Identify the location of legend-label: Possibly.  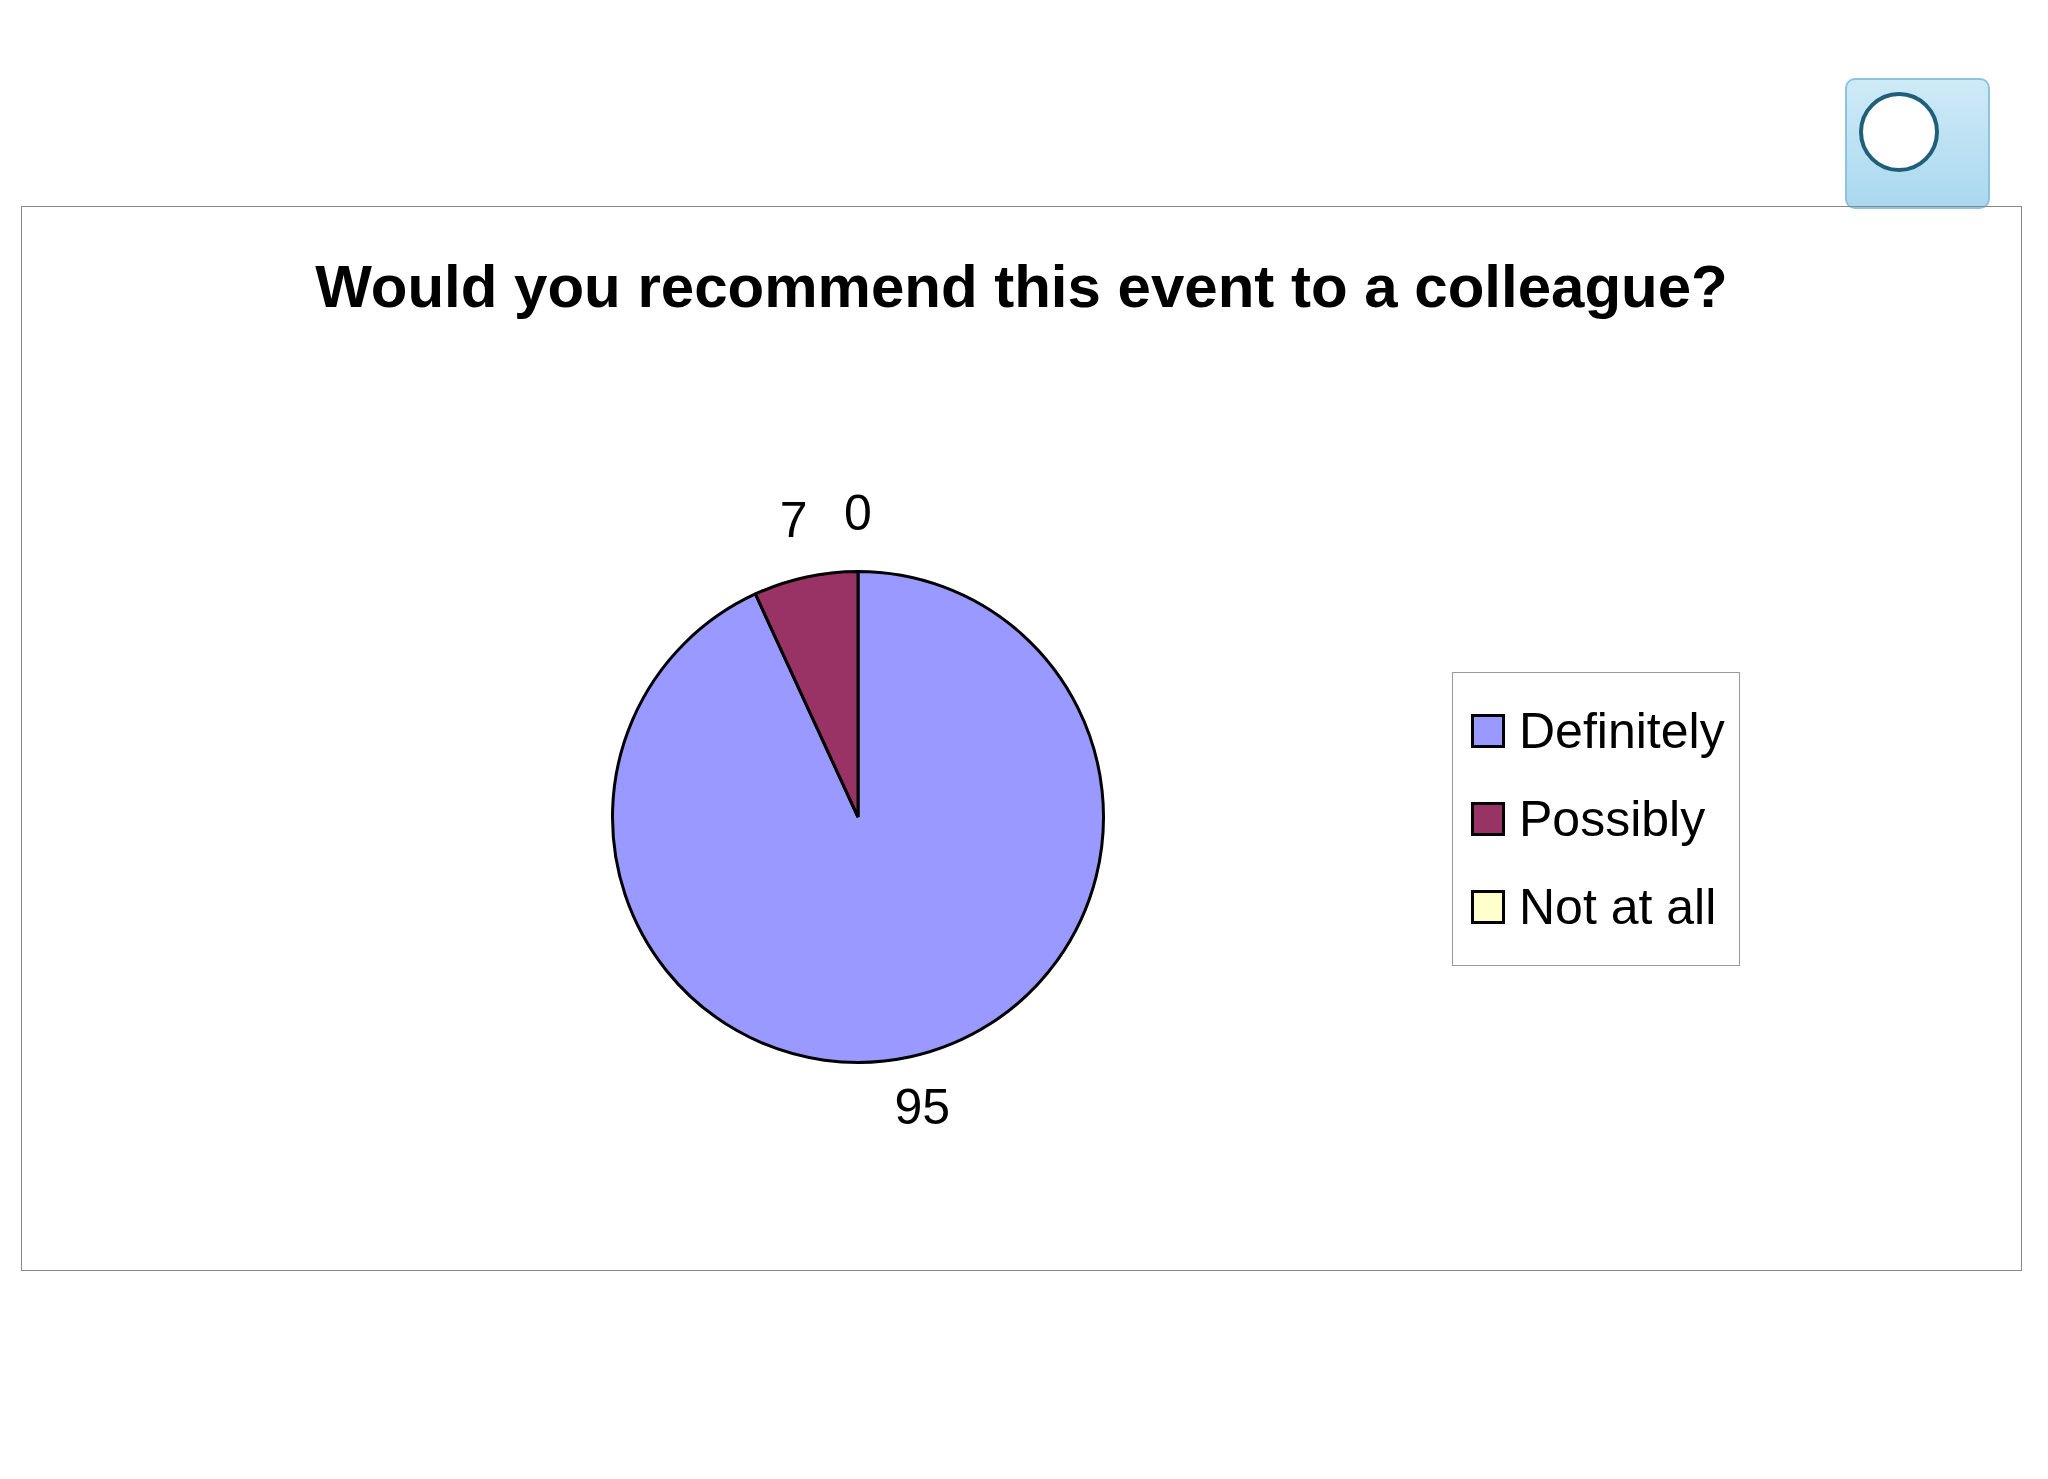
(1612, 819).